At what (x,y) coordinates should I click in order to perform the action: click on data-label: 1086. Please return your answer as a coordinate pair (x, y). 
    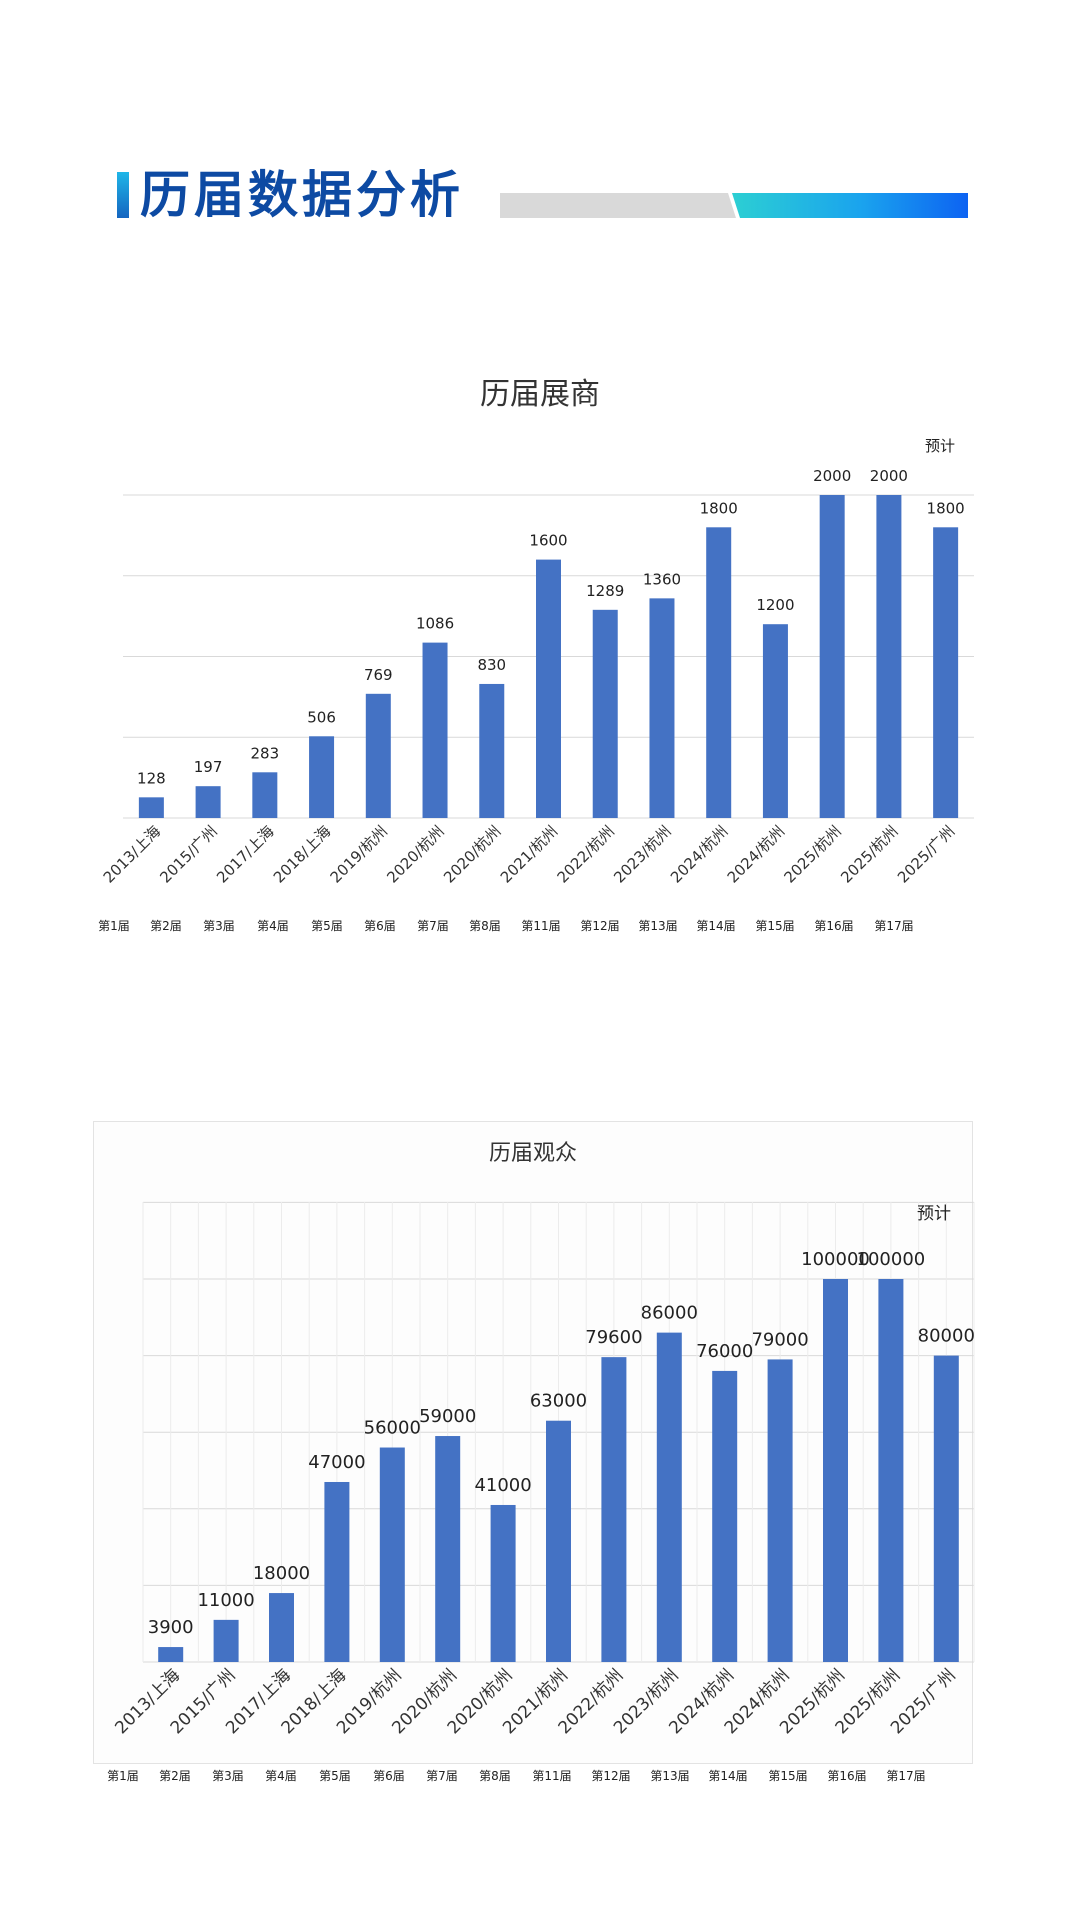
    Looking at the image, I should click on (435, 624).